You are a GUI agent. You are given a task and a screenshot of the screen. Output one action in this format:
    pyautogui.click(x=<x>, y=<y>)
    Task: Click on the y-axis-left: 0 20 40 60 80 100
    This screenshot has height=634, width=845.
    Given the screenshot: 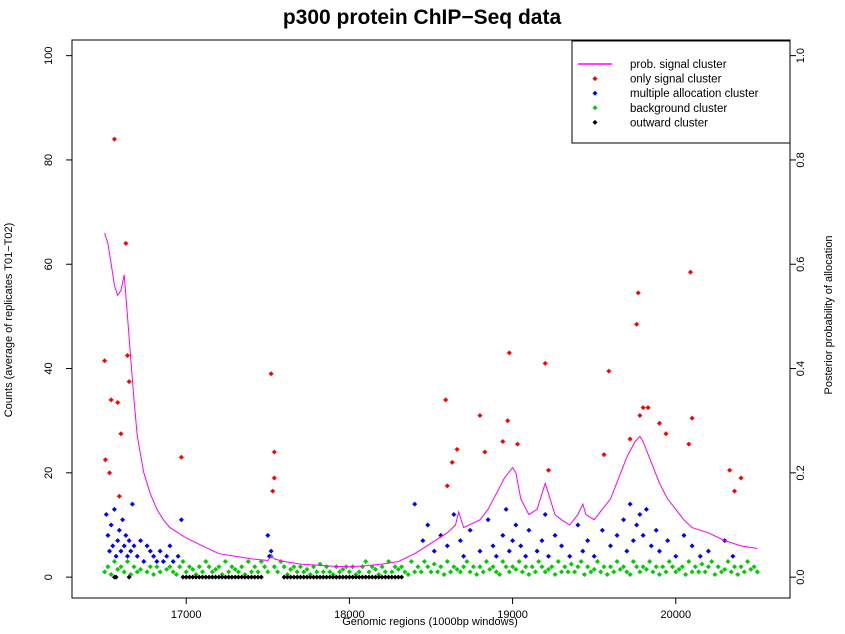 What is the action you would take?
    pyautogui.click(x=57, y=313)
    